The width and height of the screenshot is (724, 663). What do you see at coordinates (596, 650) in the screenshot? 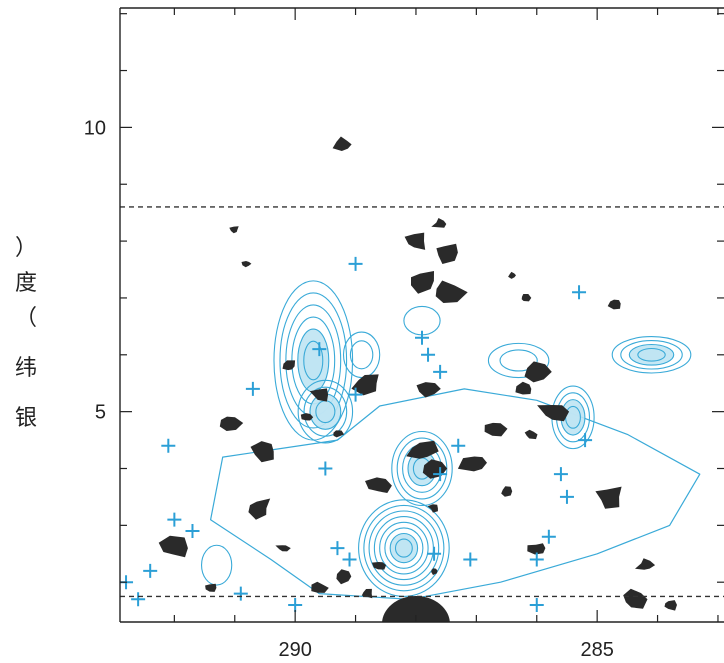
I see `x-tick-label: 285` at bounding box center [596, 650].